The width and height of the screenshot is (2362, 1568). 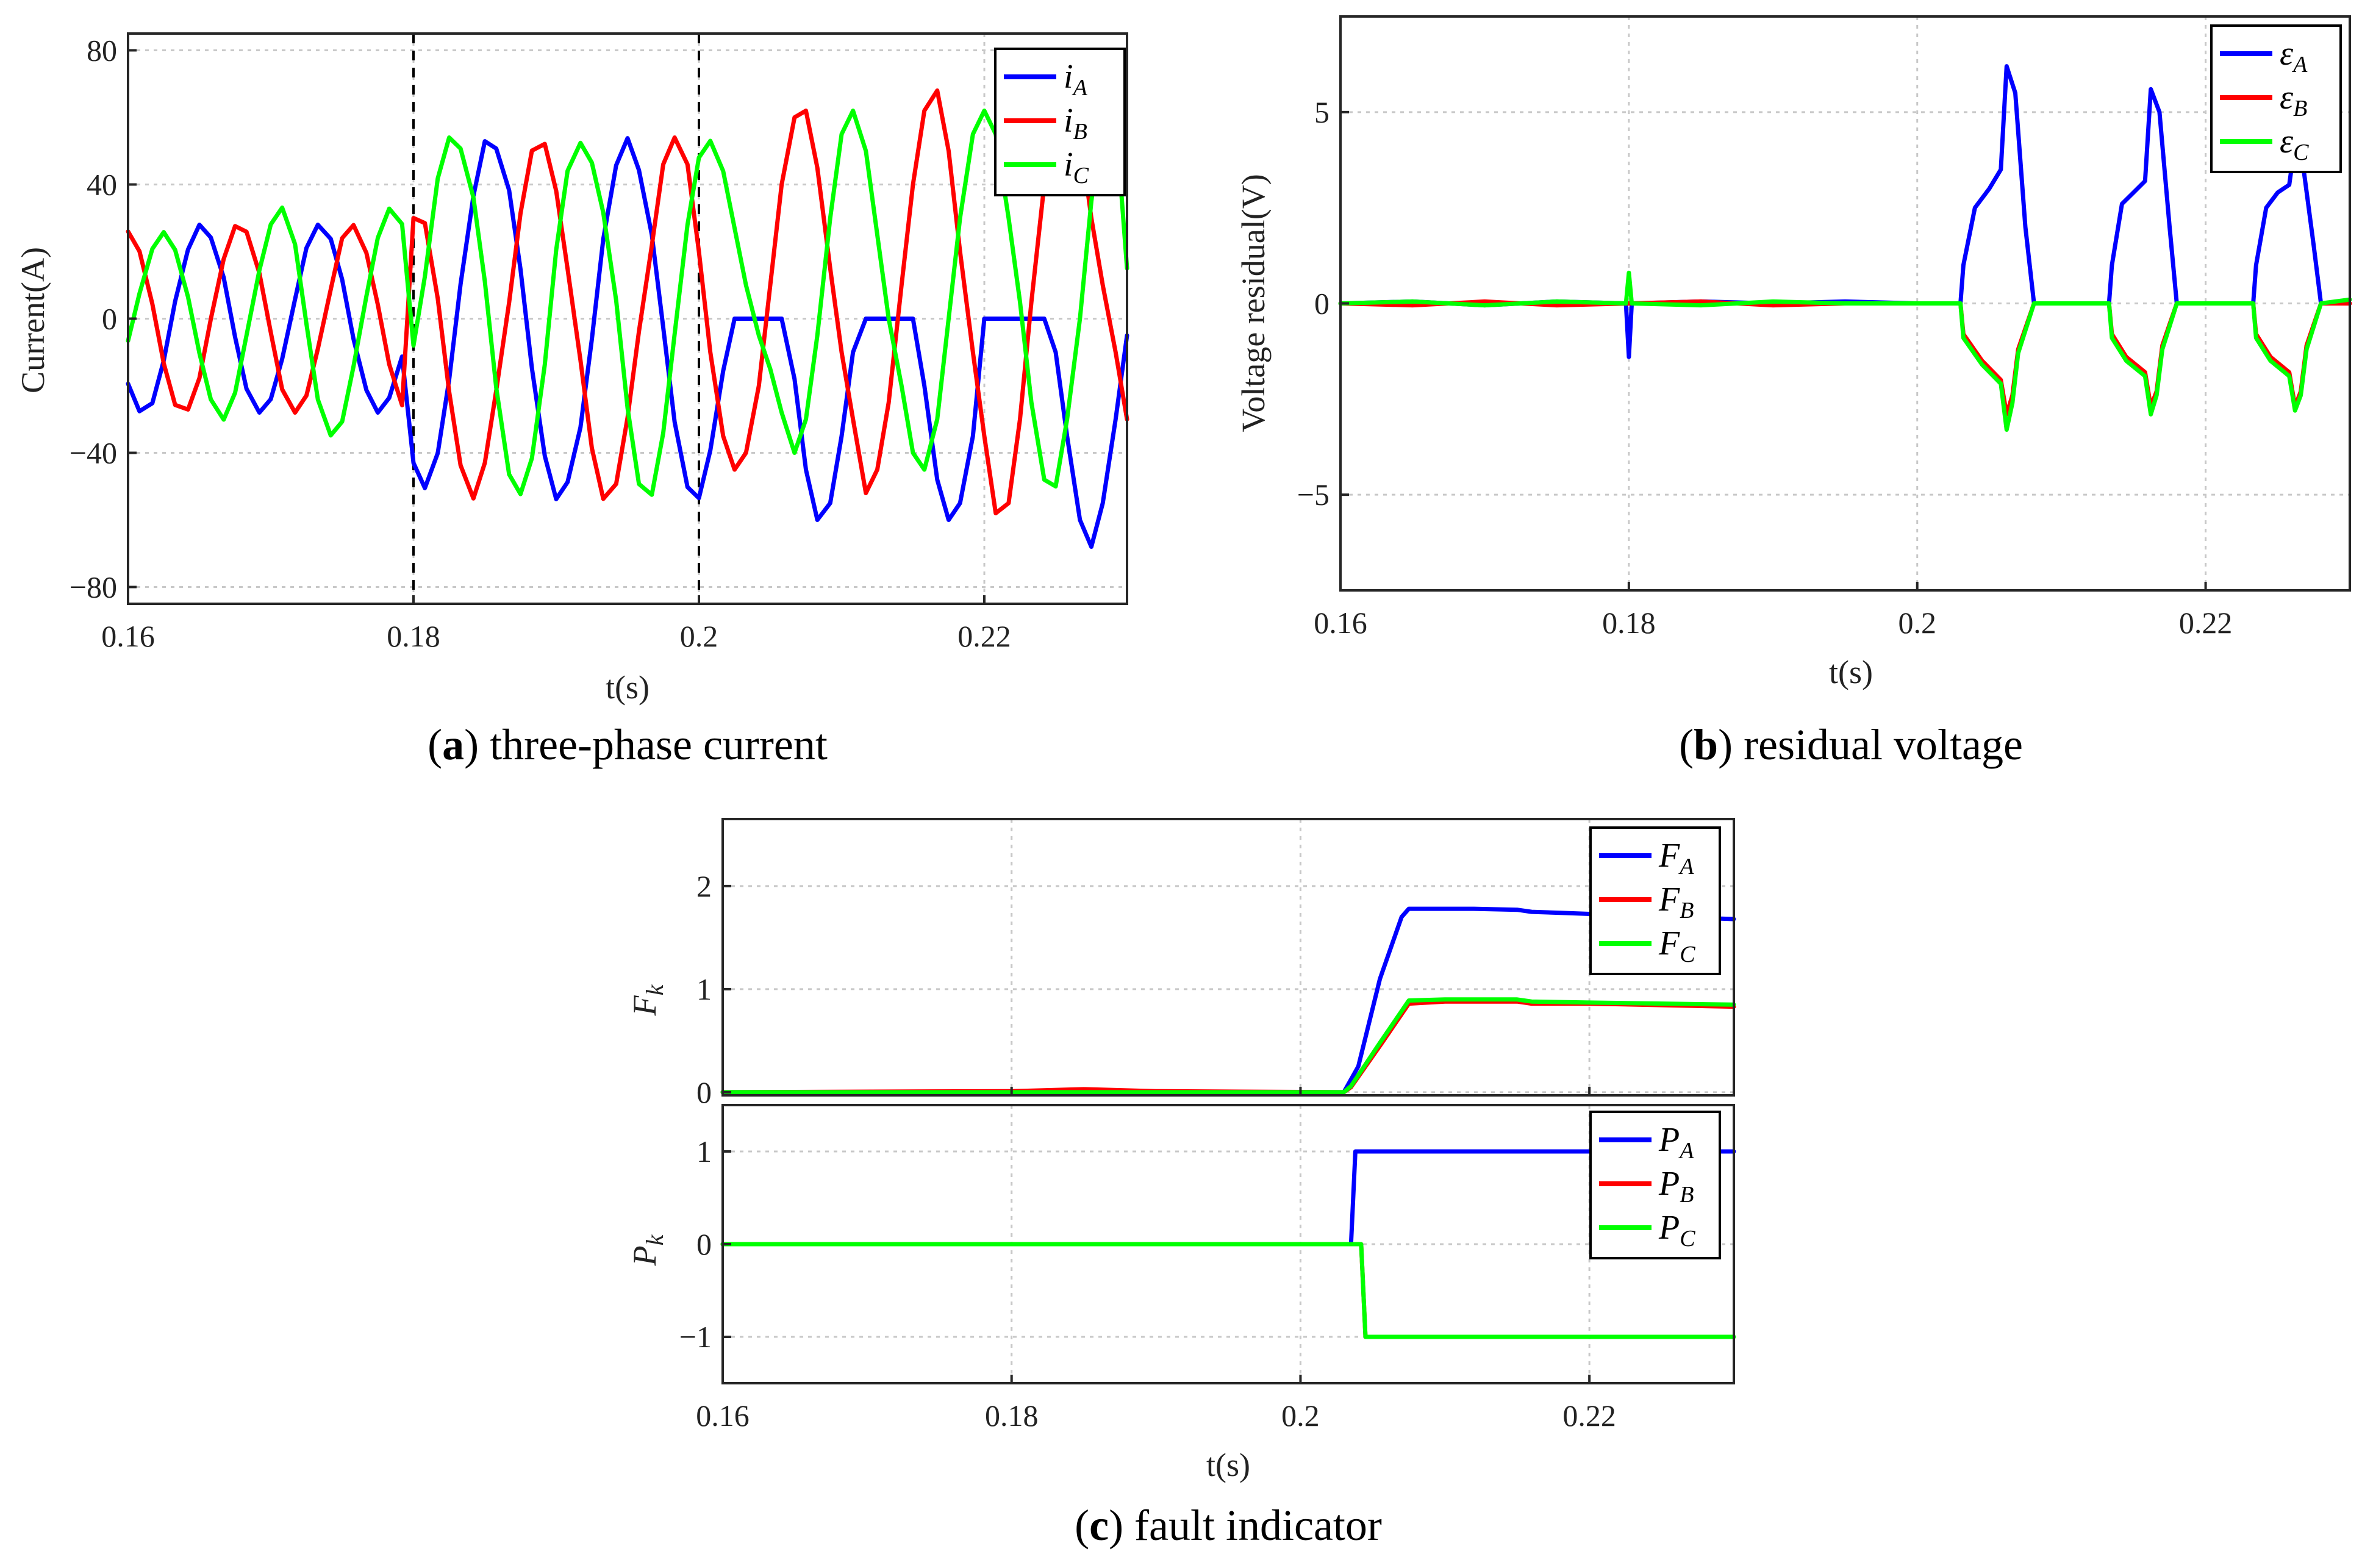 I want to click on legend-label: FB, so click(x=1676, y=902).